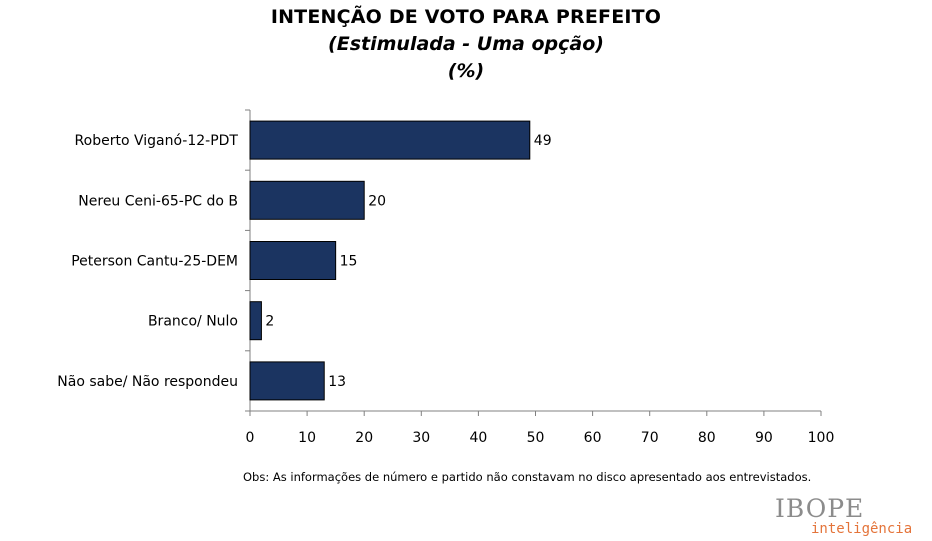 The image size is (932, 541). I want to click on x-tick-label: 90, so click(764, 438).